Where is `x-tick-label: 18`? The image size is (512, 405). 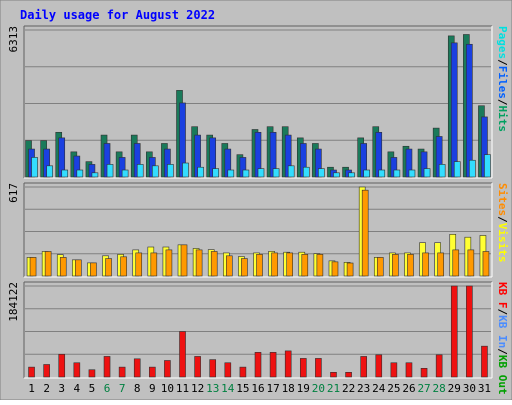
x-tick-label: 18 is located at coordinates (288, 388).